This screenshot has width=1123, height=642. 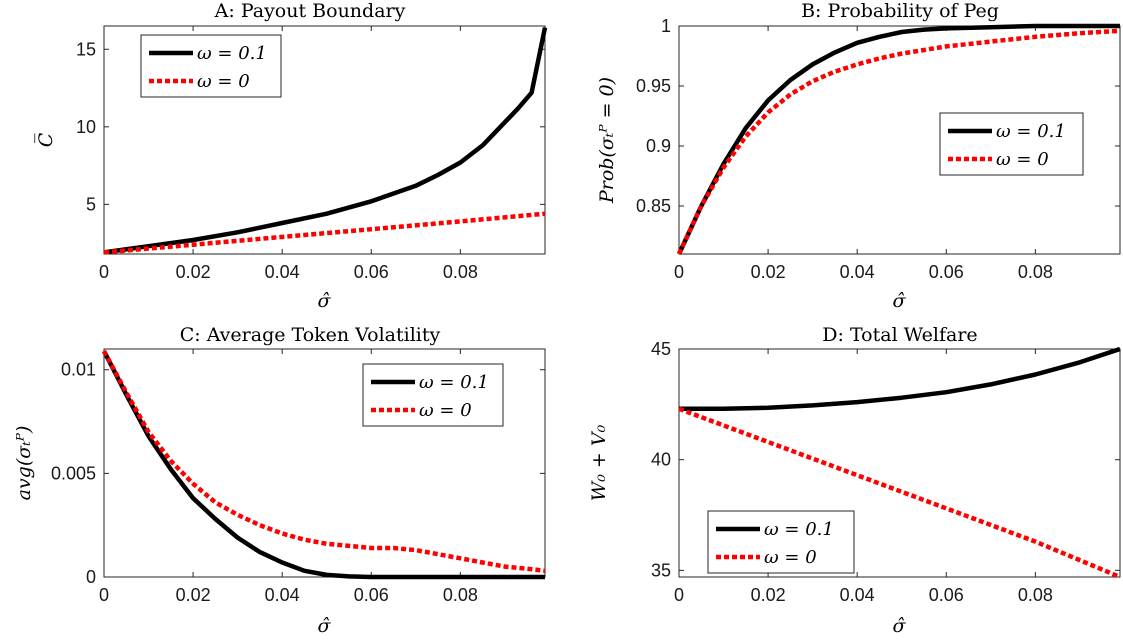 I want to click on panel-title: D: Total Welfare, so click(x=899, y=335).